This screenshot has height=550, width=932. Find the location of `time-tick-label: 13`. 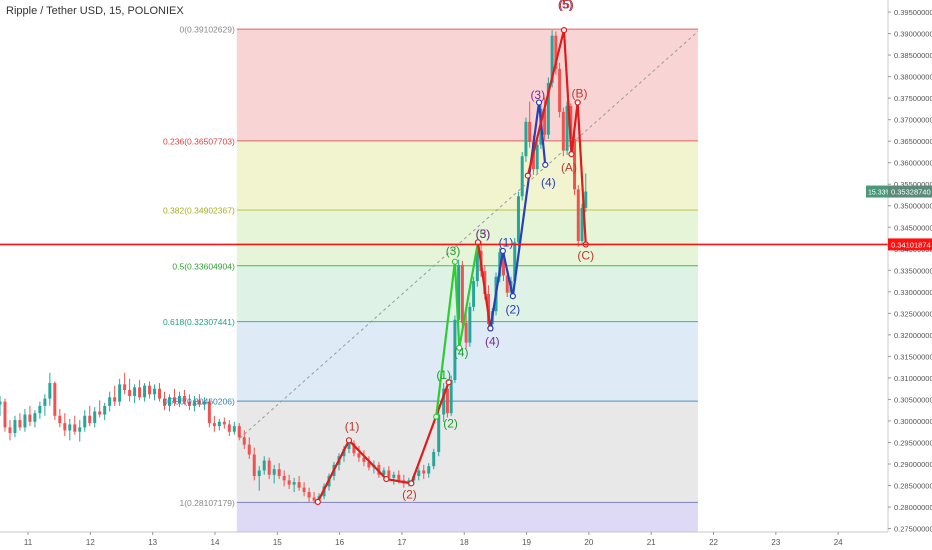

time-tick-label: 13 is located at coordinates (152, 542).